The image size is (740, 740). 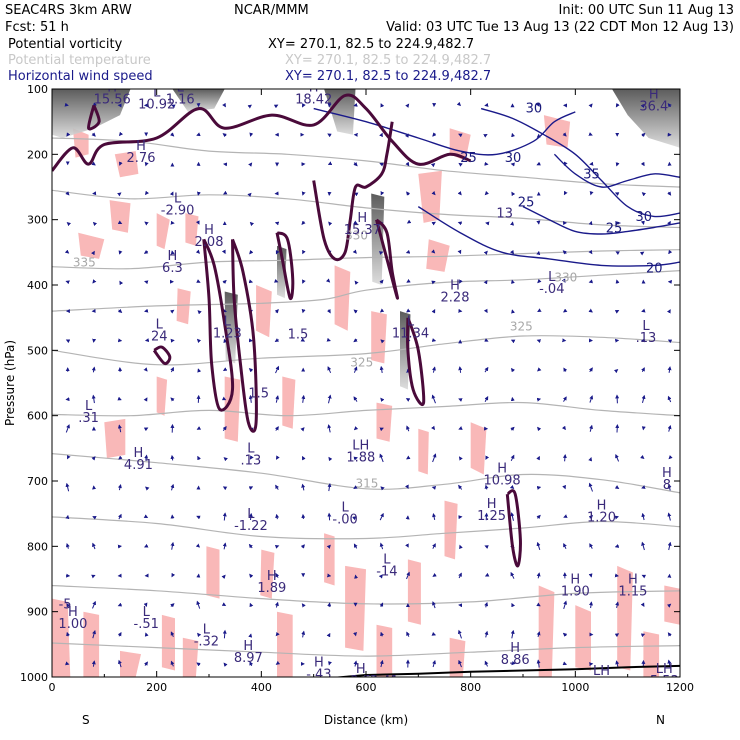 I want to click on pv-extremum-value: -.32, so click(x=206, y=642).